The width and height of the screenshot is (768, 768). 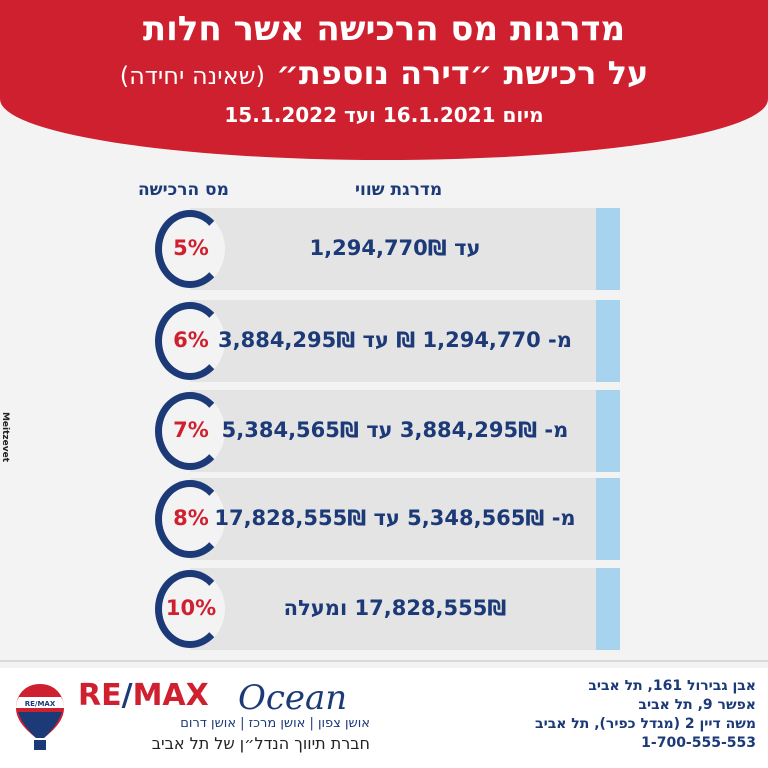 I want to click on row-tax-rate: 10%, so click(x=191, y=608).